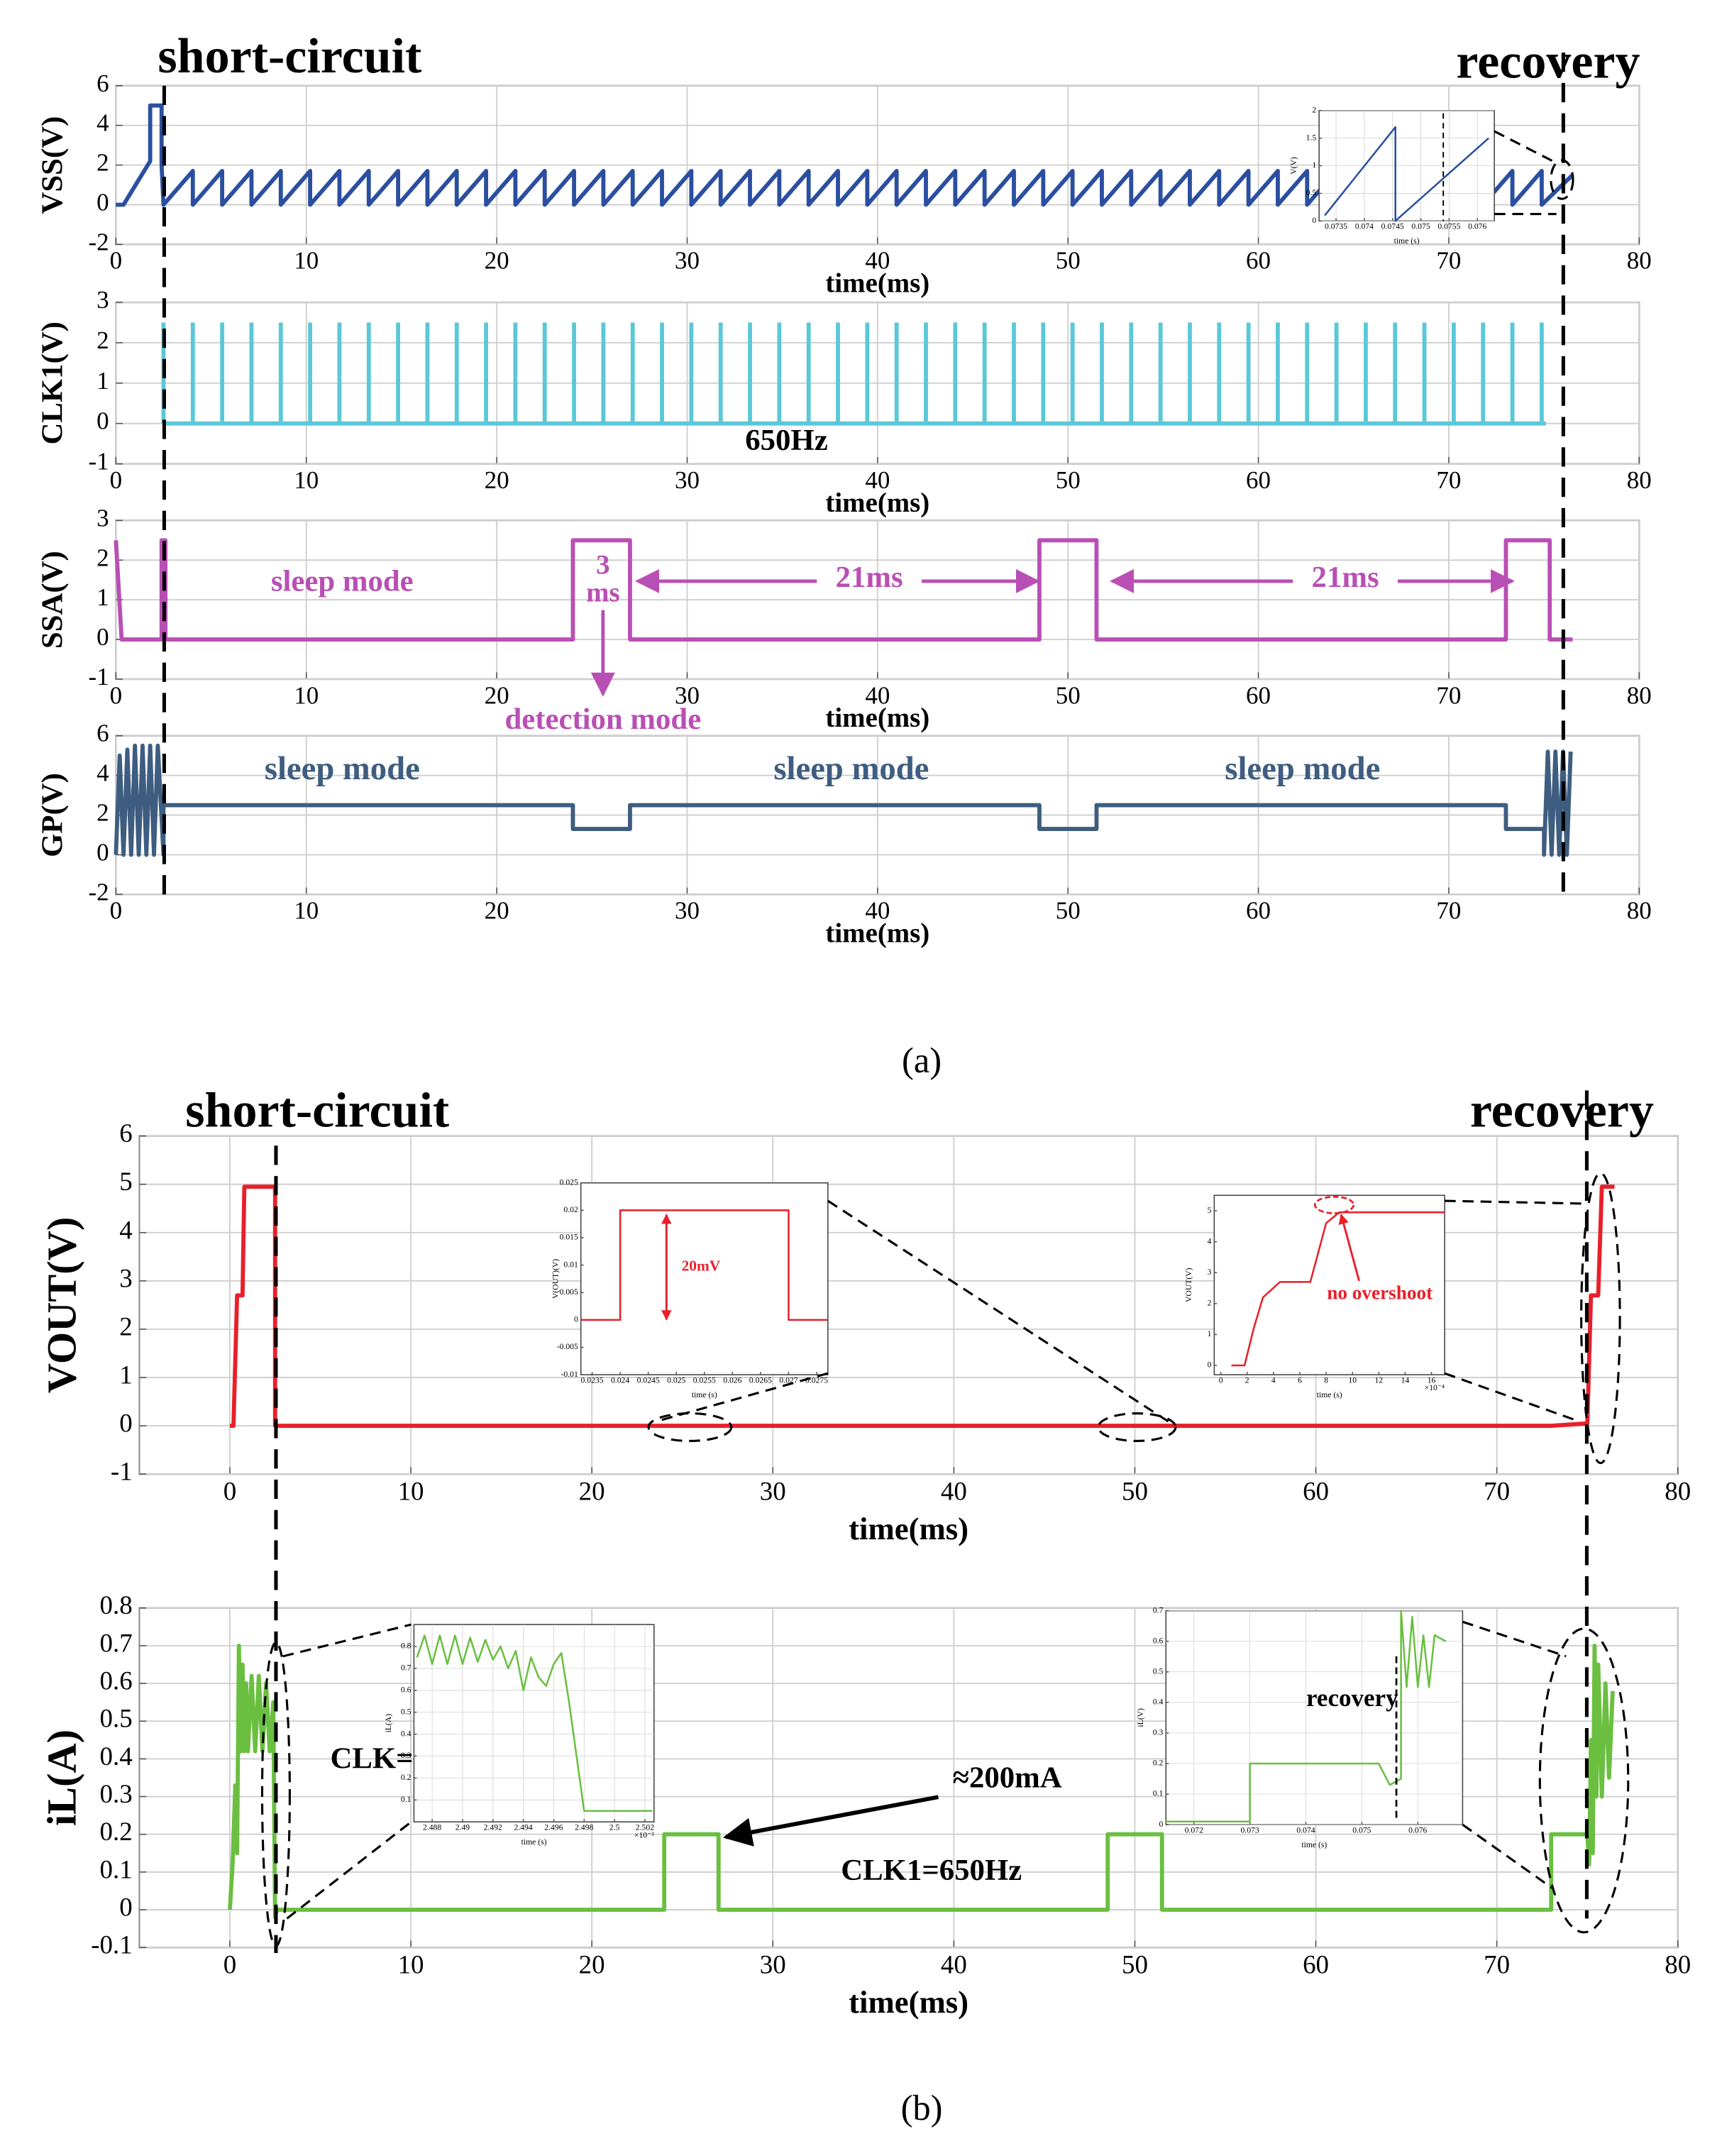 This screenshot has height=2156, width=1722. What do you see at coordinates (1247, 1380) in the screenshot?
I see `x-tick-label: 2` at bounding box center [1247, 1380].